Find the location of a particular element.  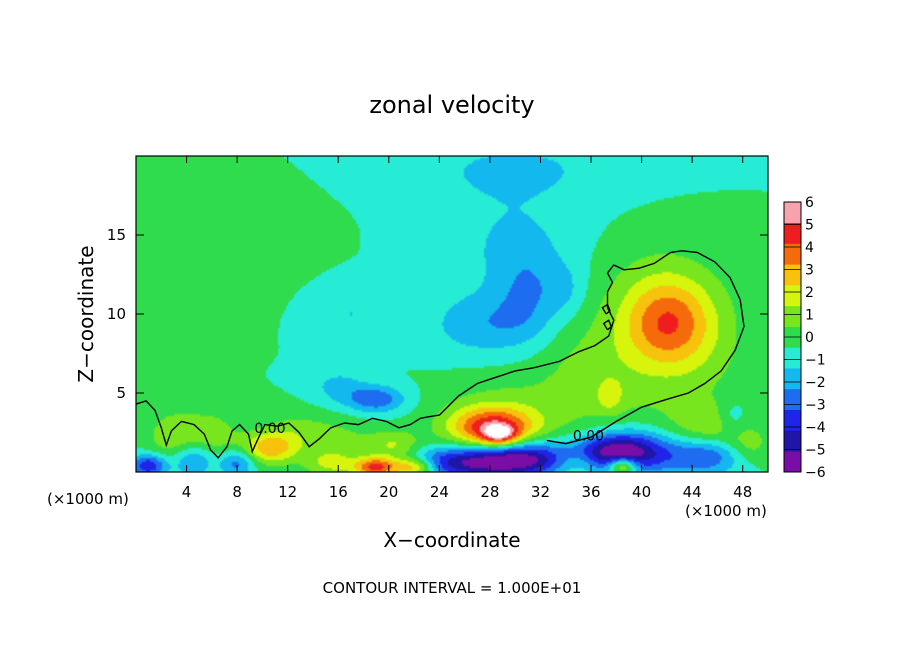

colorbar-label: −5 is located at coordinates (815, 451).